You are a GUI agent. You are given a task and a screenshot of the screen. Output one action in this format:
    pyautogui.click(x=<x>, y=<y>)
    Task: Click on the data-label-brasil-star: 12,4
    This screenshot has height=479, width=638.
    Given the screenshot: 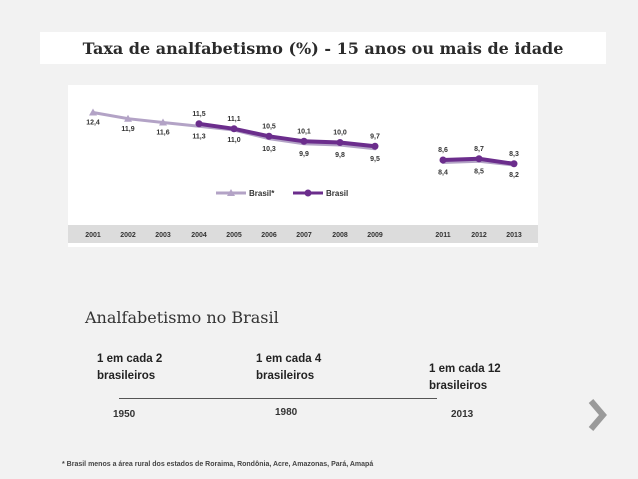 What is the action you would take?
    pyautogui.click(x=93, y=123)
    